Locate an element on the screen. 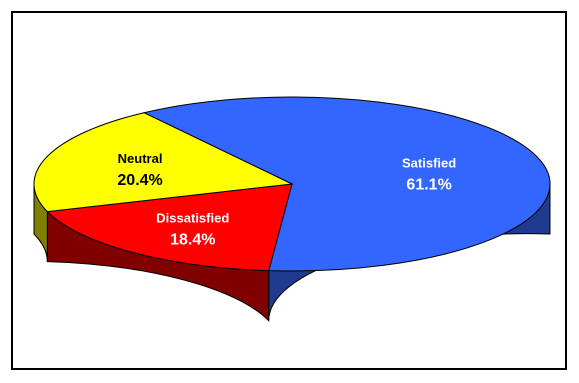 Image resolution: width=579 pixels, height=383 pixels. slice-value-satisfied: 61.1% is located at coordinates (428, 185).